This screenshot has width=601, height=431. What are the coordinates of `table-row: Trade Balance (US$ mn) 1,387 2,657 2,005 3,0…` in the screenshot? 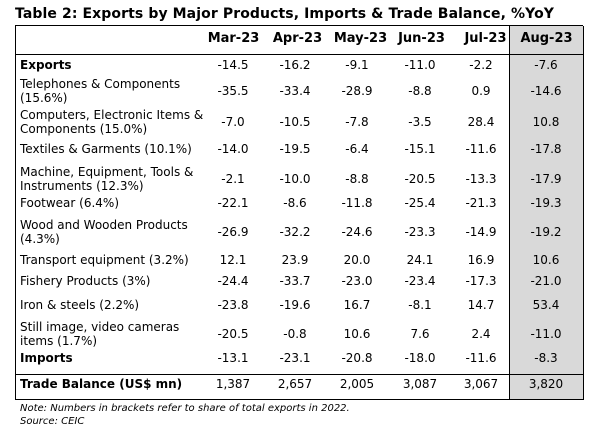 It's located at (300, 384).